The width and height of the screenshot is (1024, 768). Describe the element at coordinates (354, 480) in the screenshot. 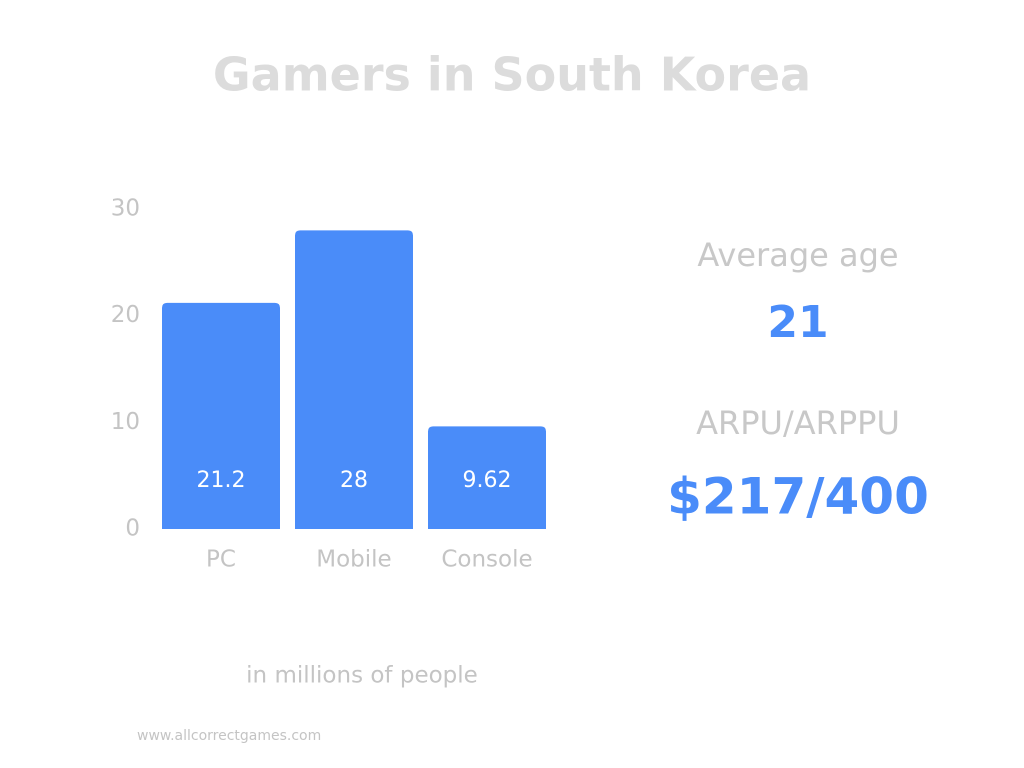

I see `value-label: 28` at that location.